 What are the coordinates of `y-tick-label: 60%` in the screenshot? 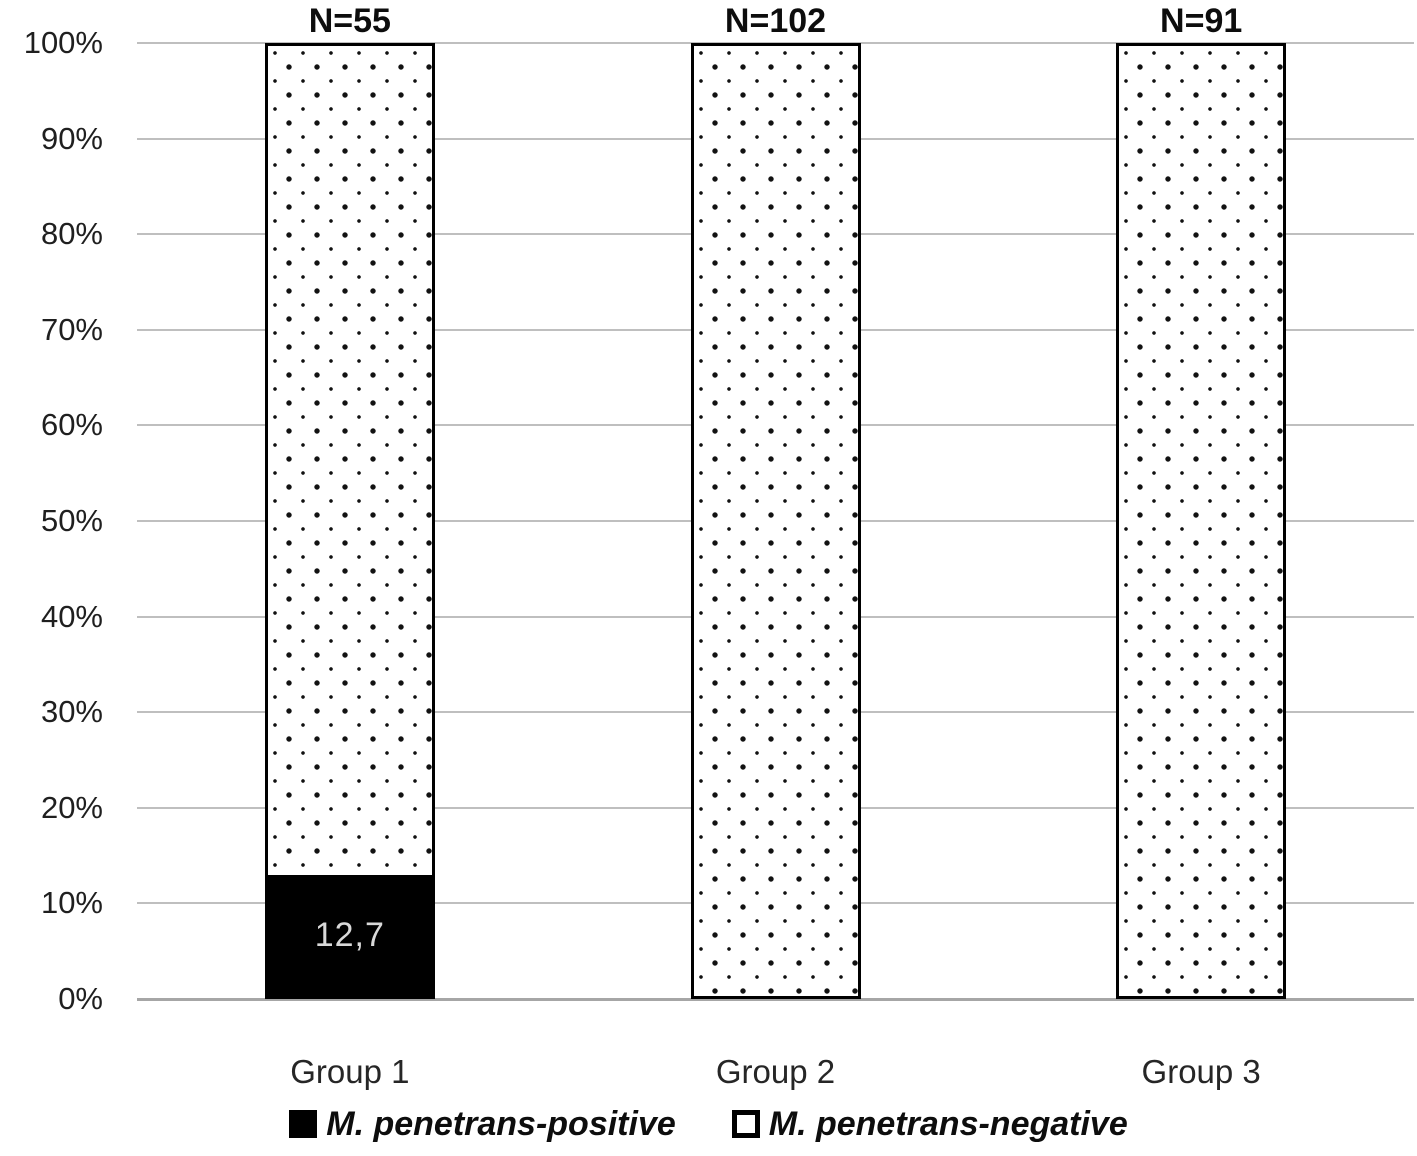 It's located at (71, 425).